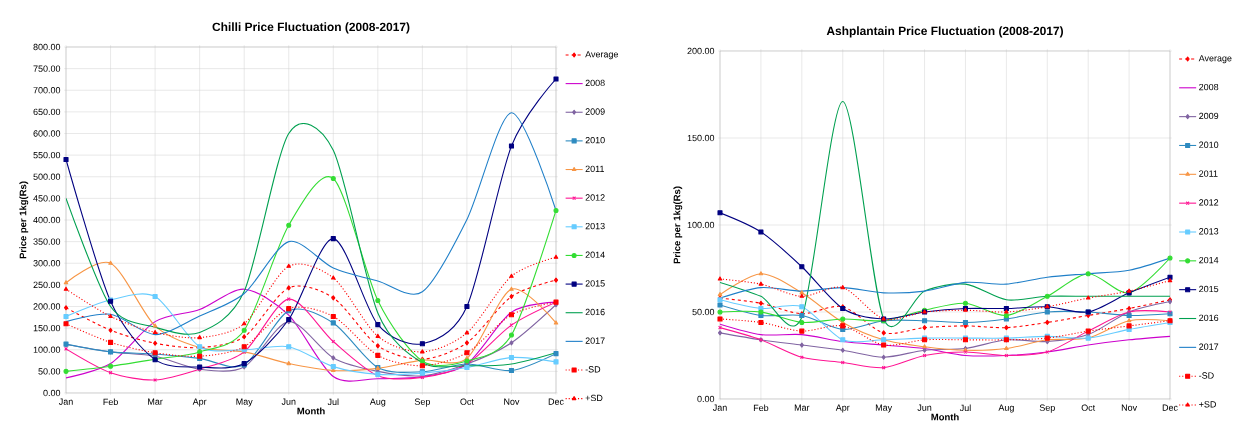 The width and height of the screenshot is (1256, 435). Describe the element at coordinates (47, 176) in the screenshot. I see `y-tick-label: 500.00` at that location.